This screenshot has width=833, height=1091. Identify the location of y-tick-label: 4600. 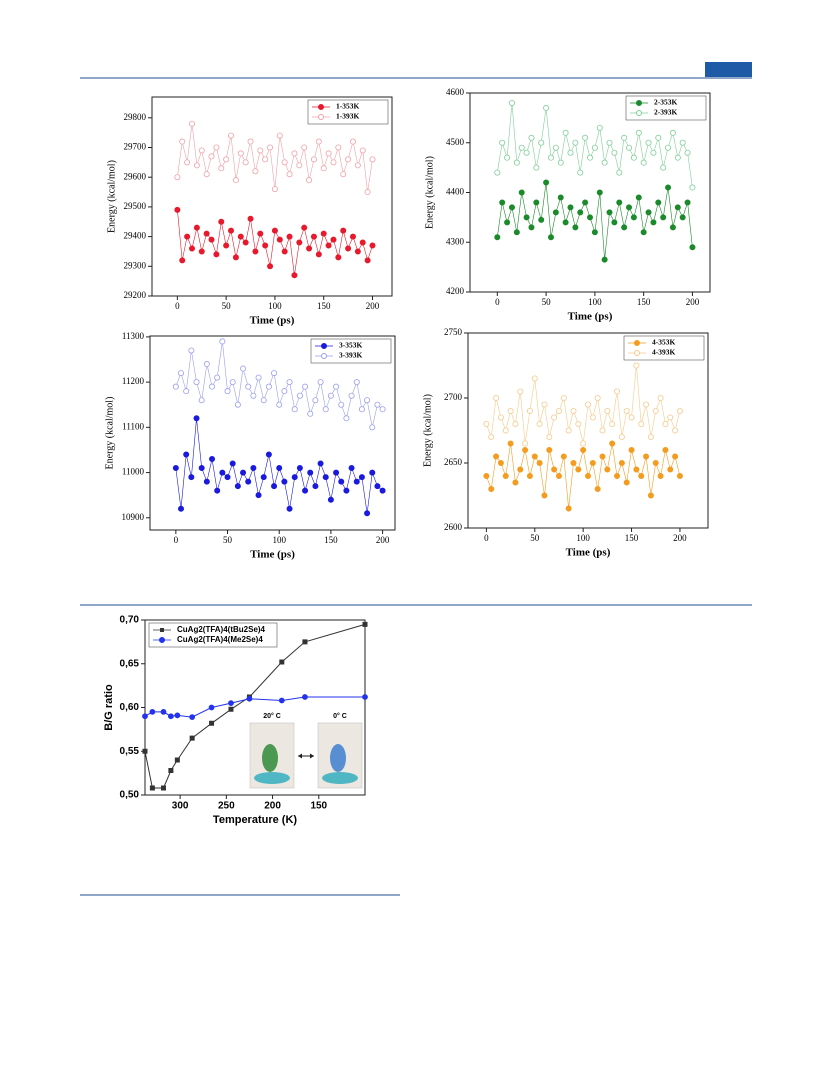
(455, 92).